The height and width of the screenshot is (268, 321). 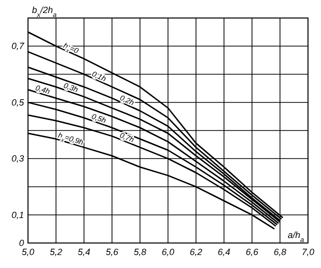 What do you see at coordinates (224, 252) in the screenshot?
I see `x-tick-label: 6,4` at bounding box center [224, 252].